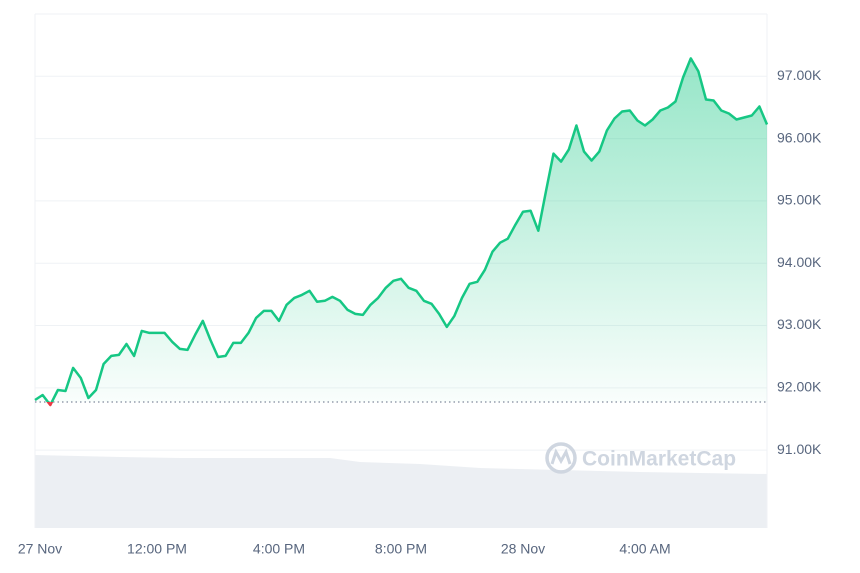  Describe the element at coordinates (157, 549) in the screenshot. I see `x-tick-label: 12:00 PM` at that location.